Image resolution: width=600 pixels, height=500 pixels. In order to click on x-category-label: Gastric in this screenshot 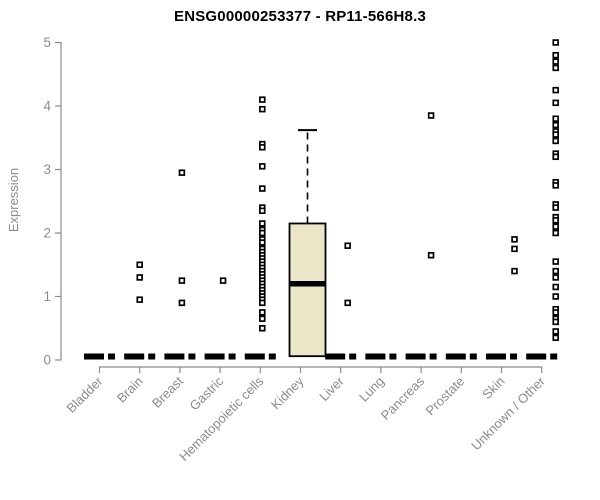, I will do `click(207, 393)`.